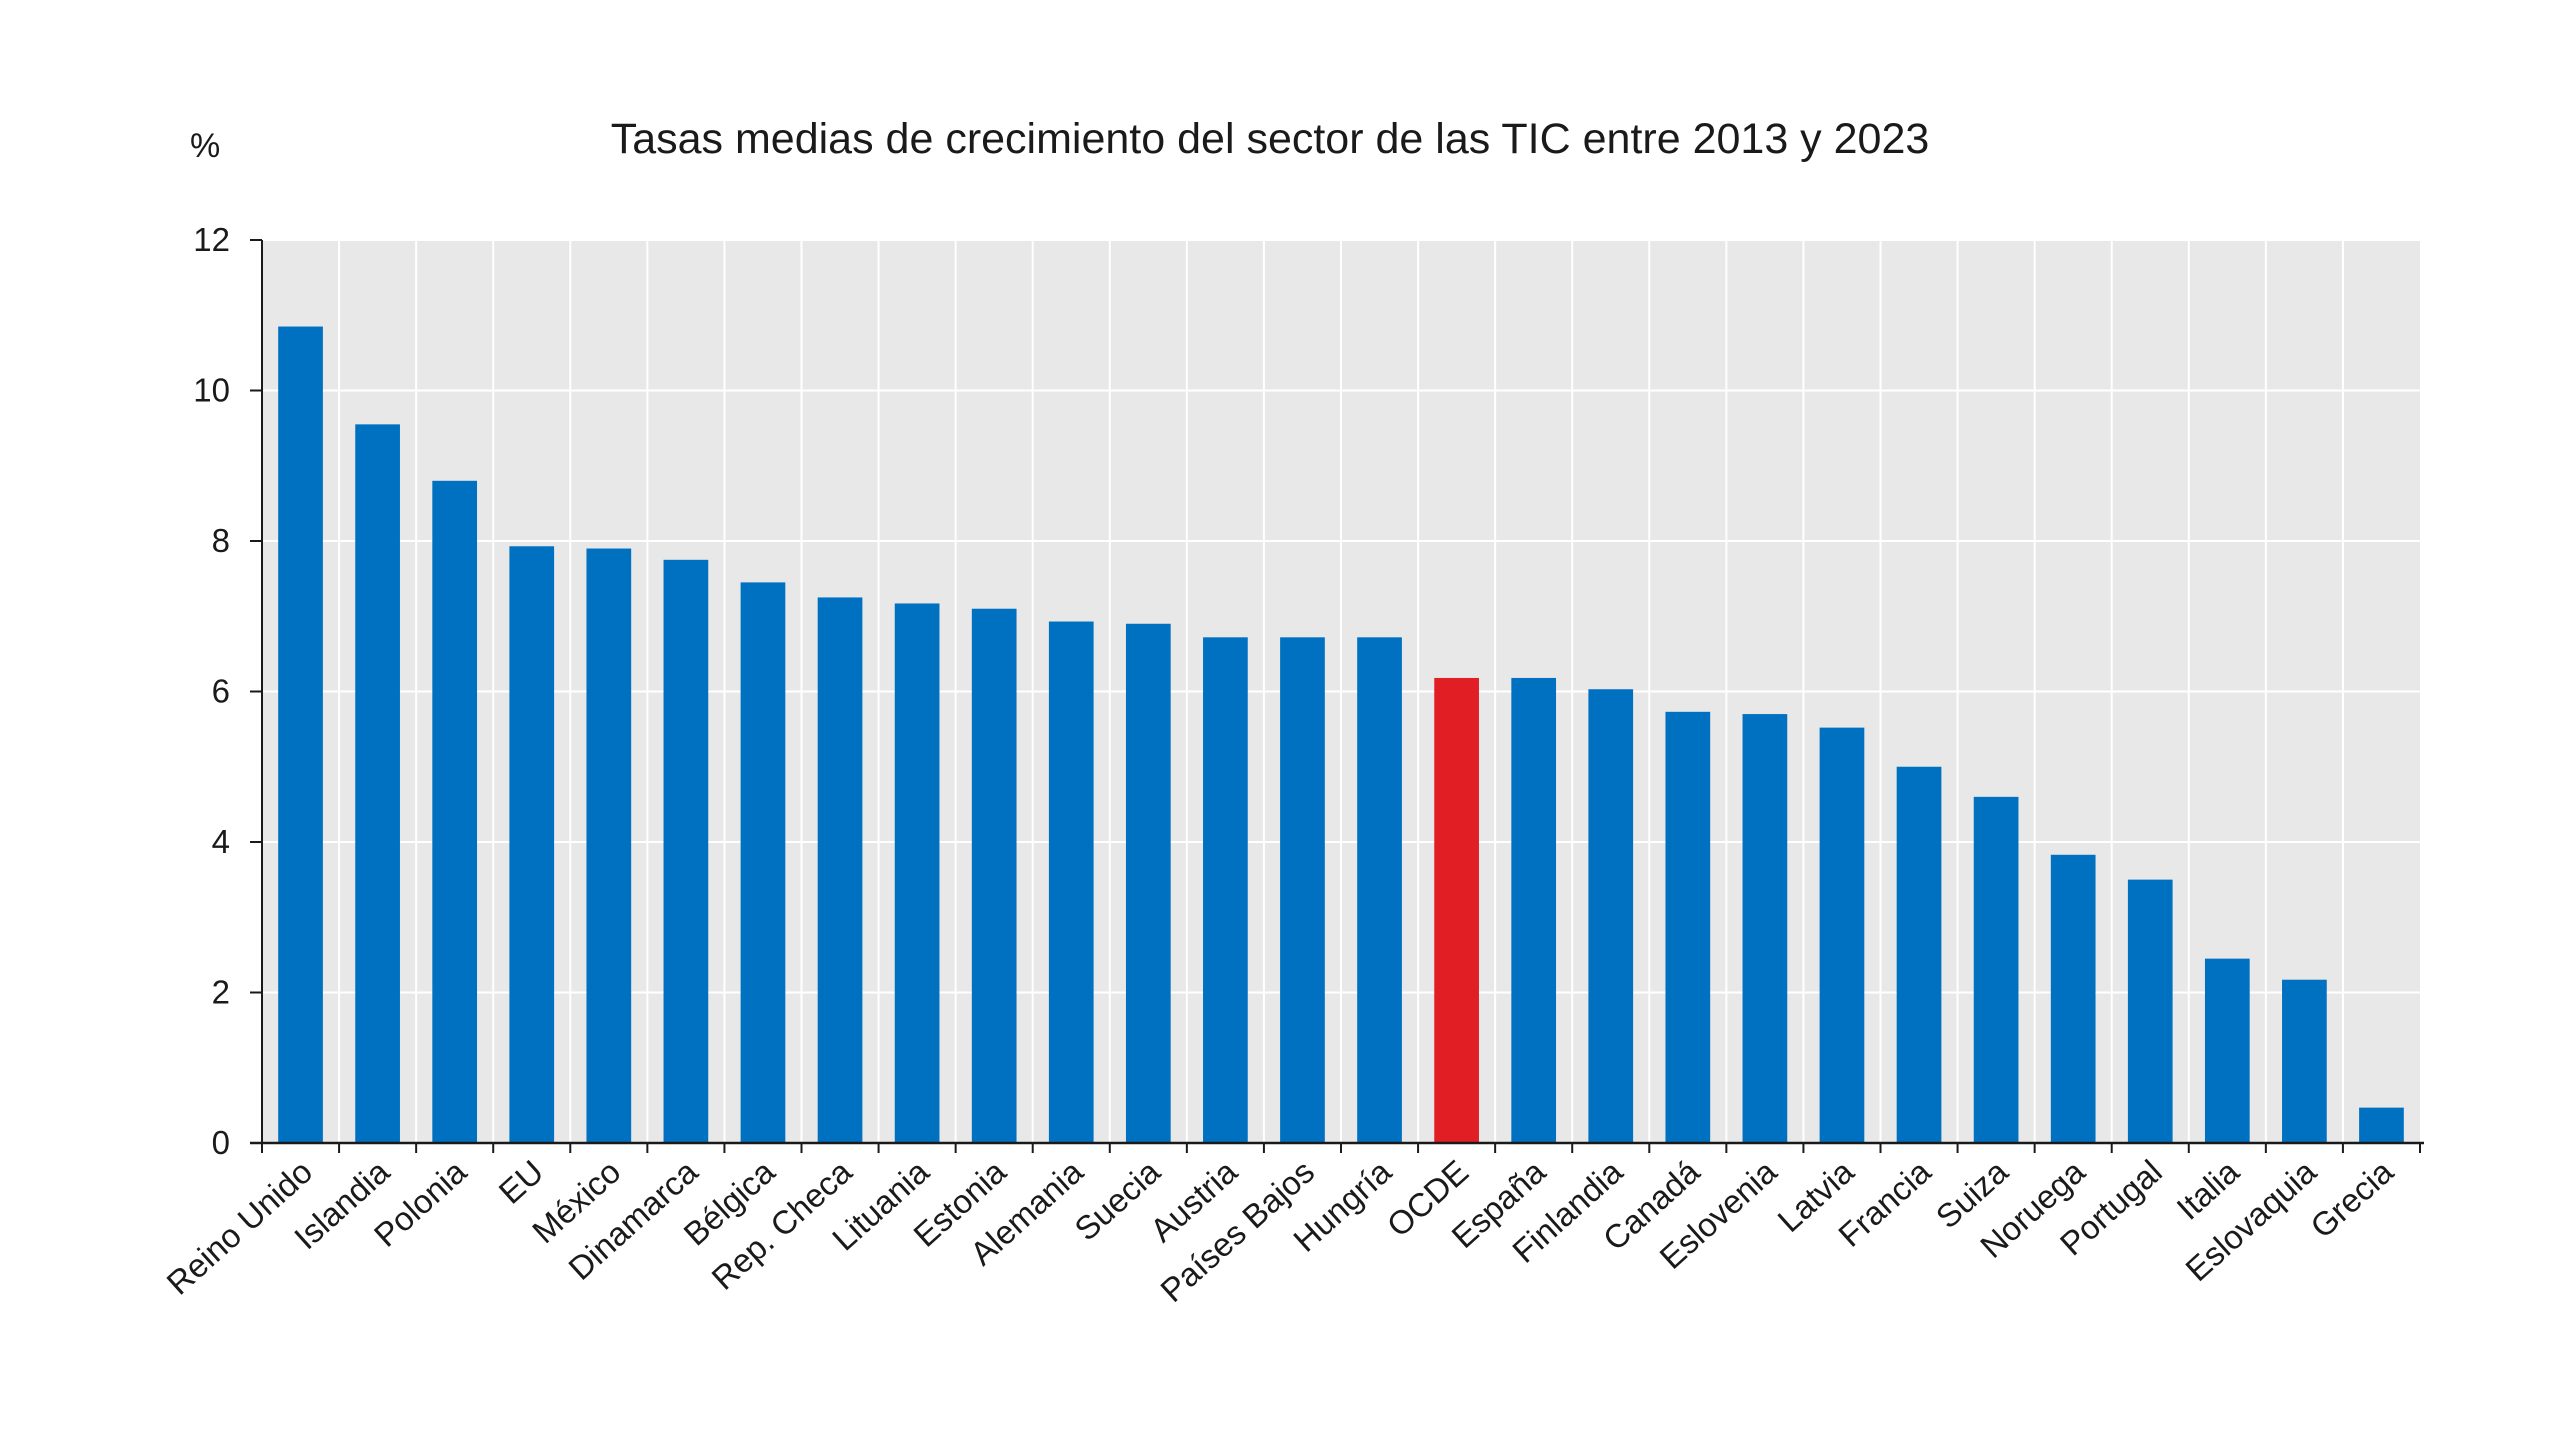 This screenshot has height=1440, width=2560. I want to click on y-tick-label: 4, so click(221, 841).